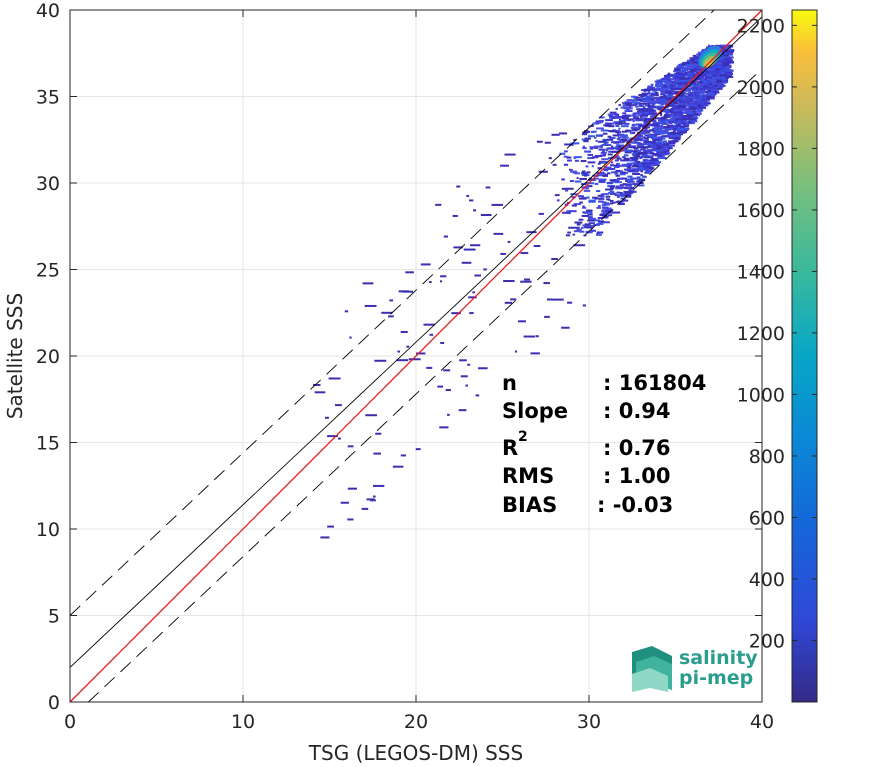  I want to click on logo-line1: salinity, so click(718, 658).